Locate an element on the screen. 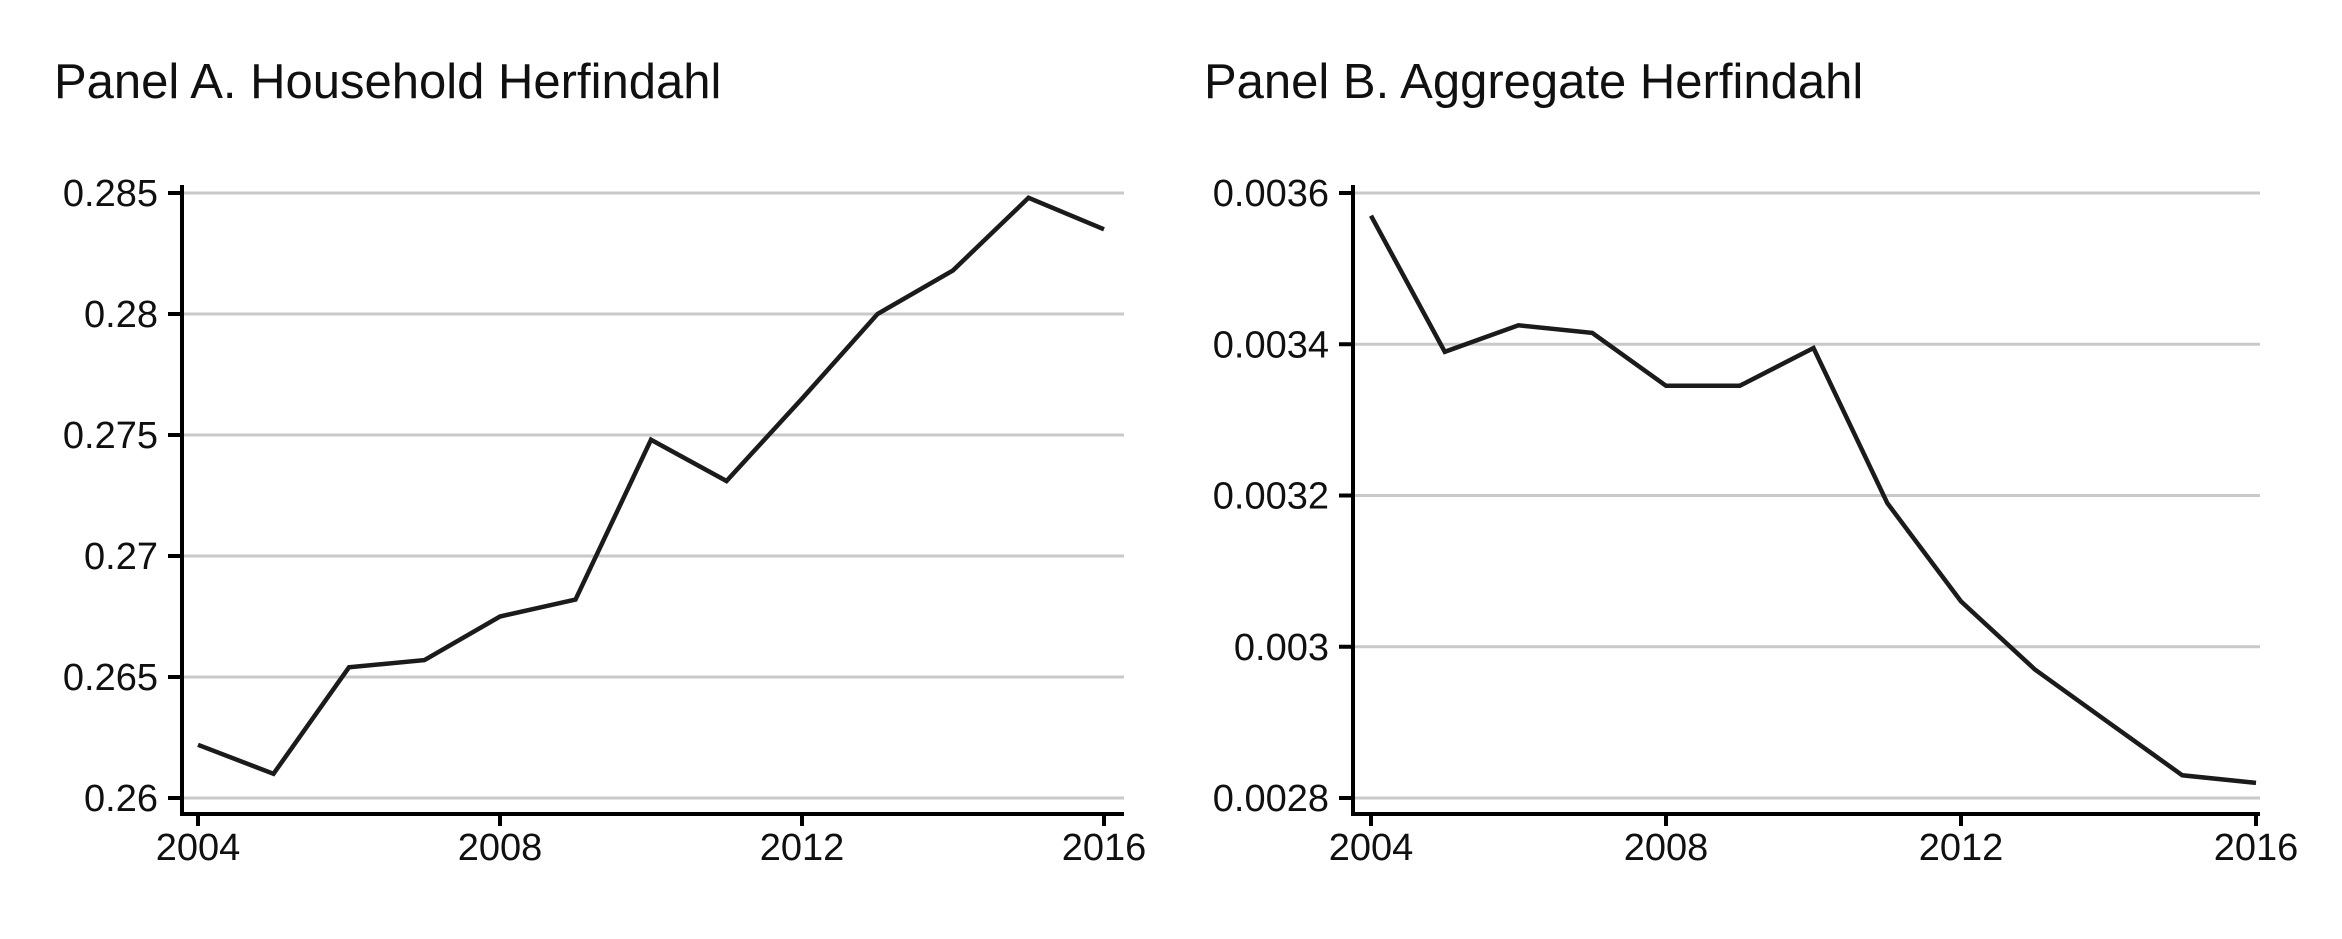 The width and height of the screenshot is (2342, 939). y-tick-label: 0.0034 is located at coordinates (1271, 345).